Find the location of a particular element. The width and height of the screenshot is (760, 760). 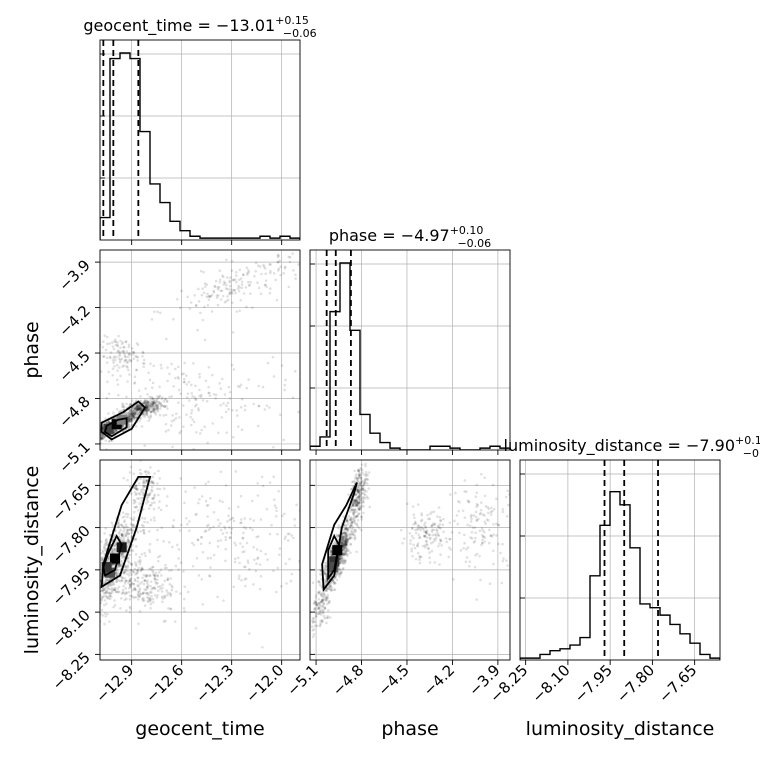

yaxis-label-phase: phase is located at coordinates (32, 349).